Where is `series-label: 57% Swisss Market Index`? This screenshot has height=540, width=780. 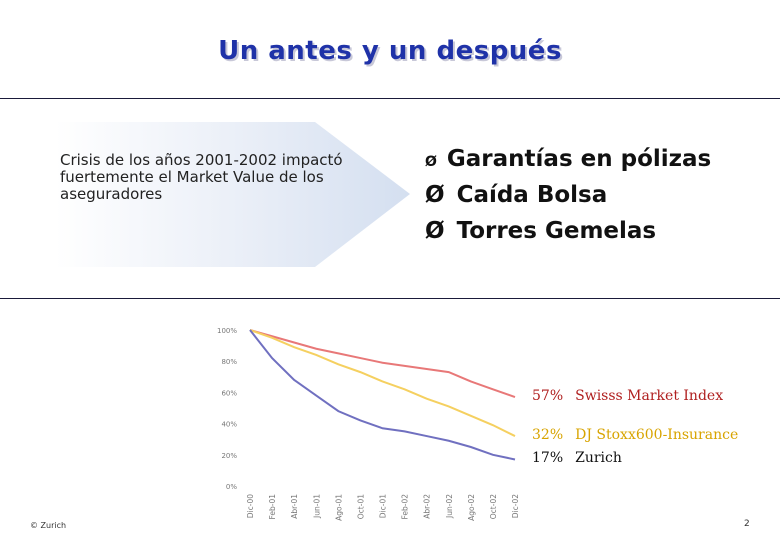
series-label: 57% Swisss Market Index is located at coordinates (627, 396).